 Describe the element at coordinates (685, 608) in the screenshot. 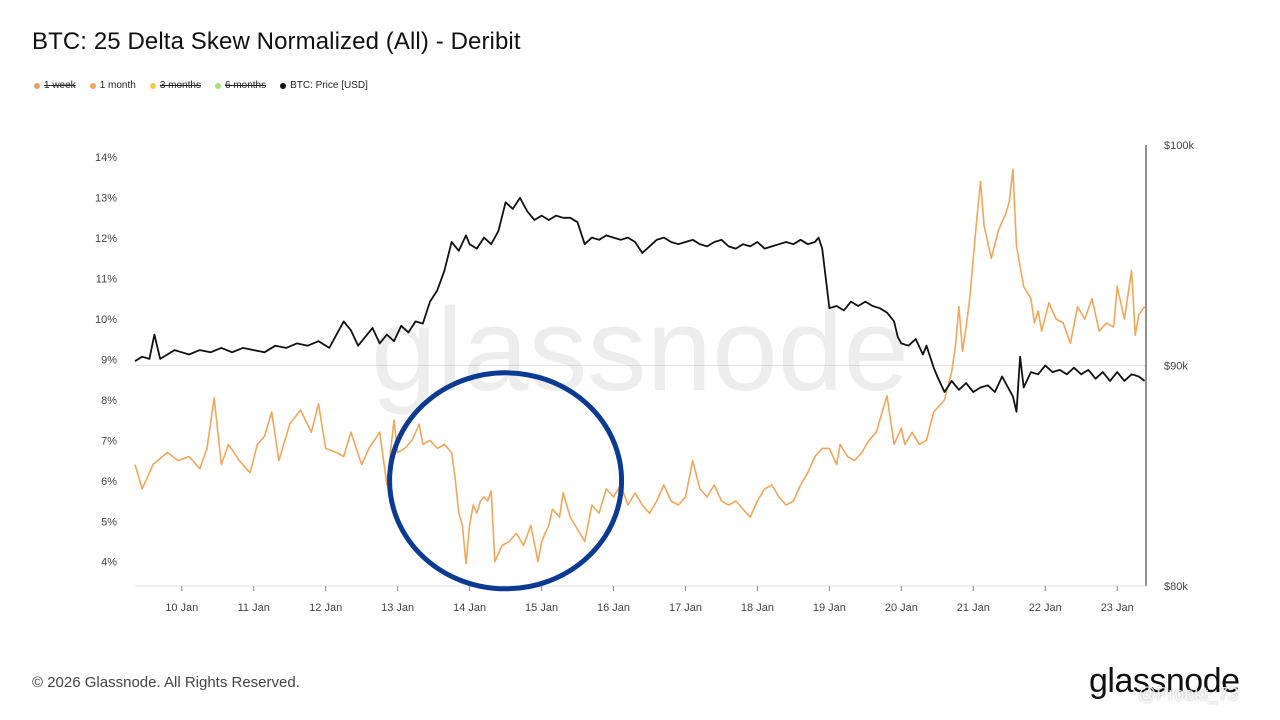

I see `x-tick-label: 17 Jan` at that location.